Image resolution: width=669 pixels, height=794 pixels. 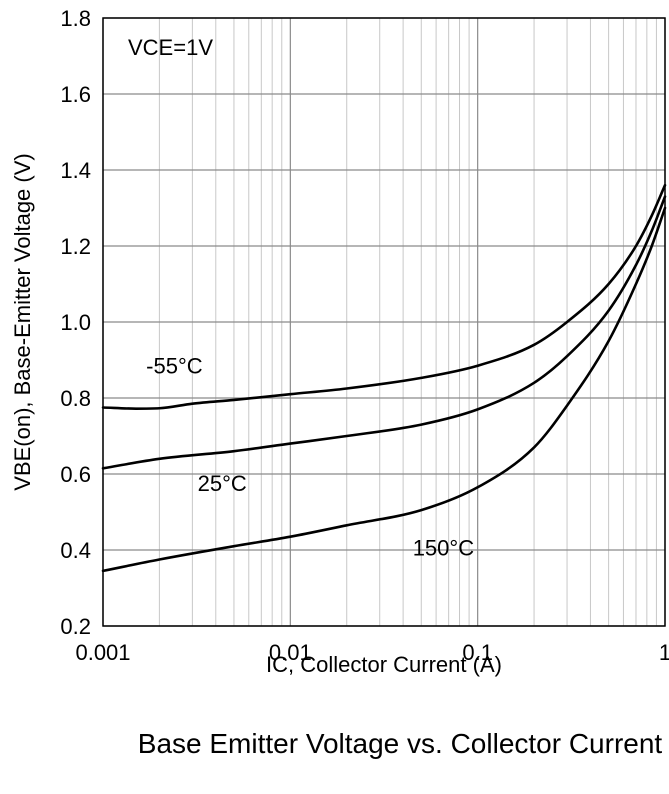 What do you see at coordinates (222, 483) in the screenshot?
I see `series-label: 25°C` at bounding box center [222, 483].